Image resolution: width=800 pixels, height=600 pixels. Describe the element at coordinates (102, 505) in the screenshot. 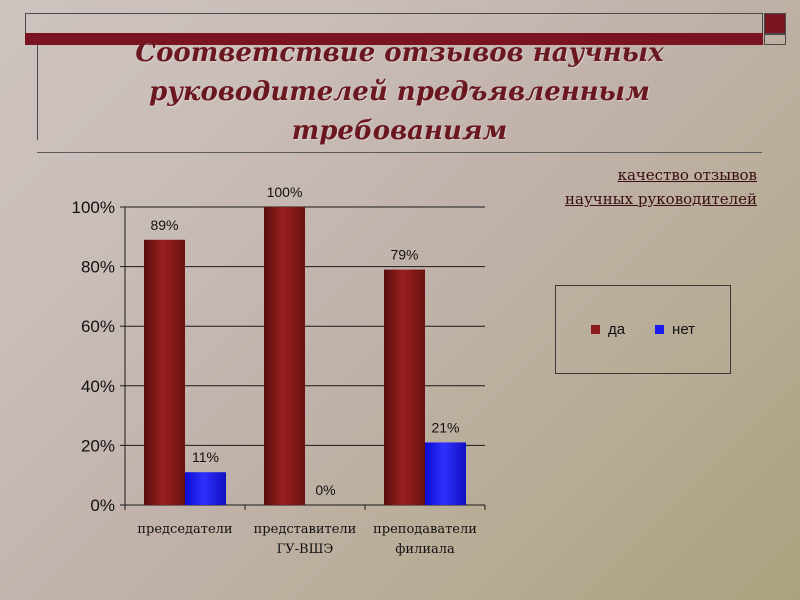

I see `y-tick-label-0: 0%` at that location.